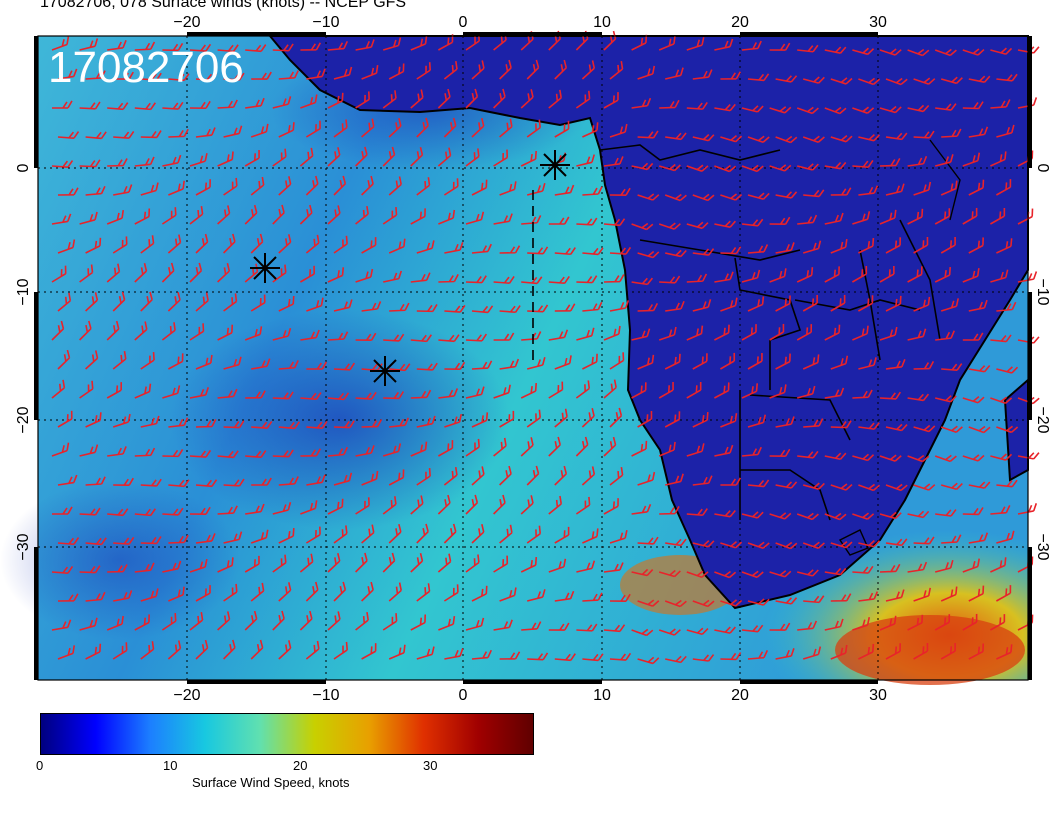  Describe the element at coordinates (602, 22) in the screenshot. I see `lon-label-top: 10` at that location.